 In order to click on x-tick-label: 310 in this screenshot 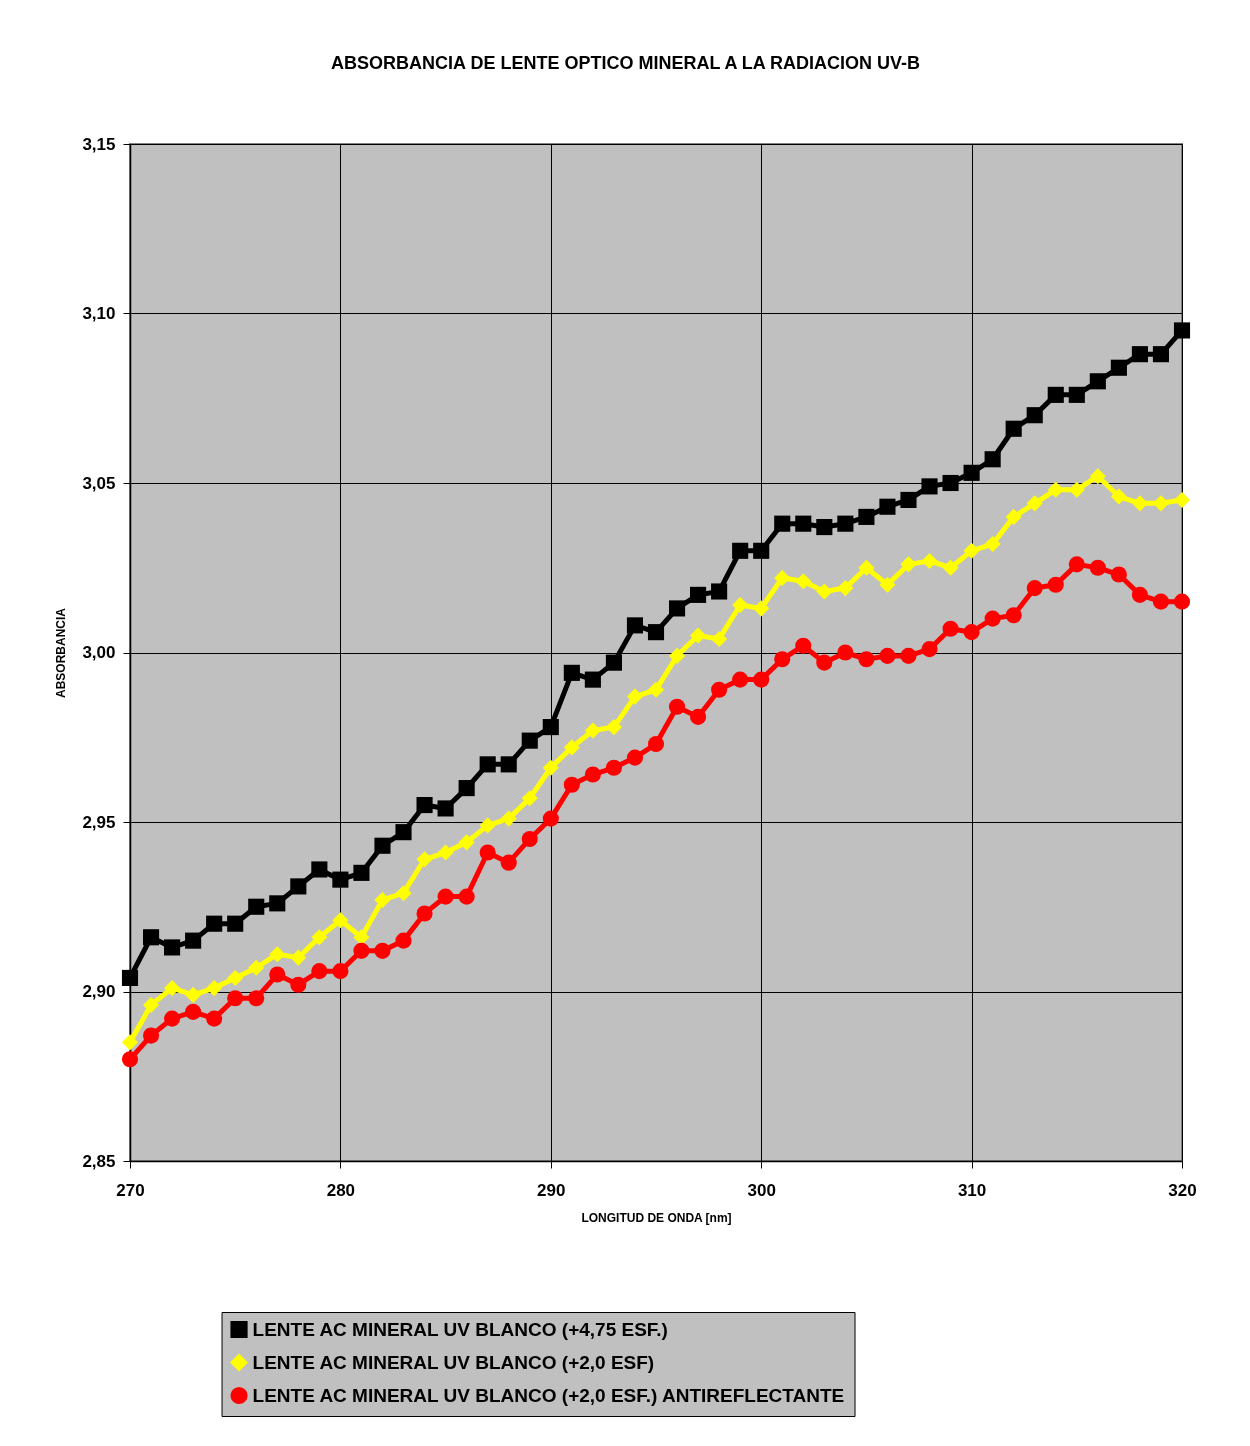, I will do `click(972, 1190)`.